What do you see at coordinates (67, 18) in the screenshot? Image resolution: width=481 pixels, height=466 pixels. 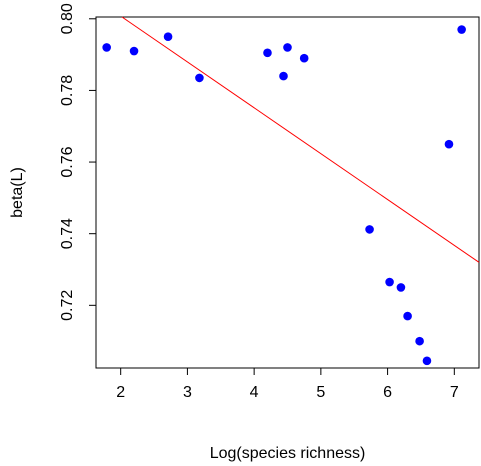 I see `y-tick-label: 0.80` at bounding box center [67, 18].